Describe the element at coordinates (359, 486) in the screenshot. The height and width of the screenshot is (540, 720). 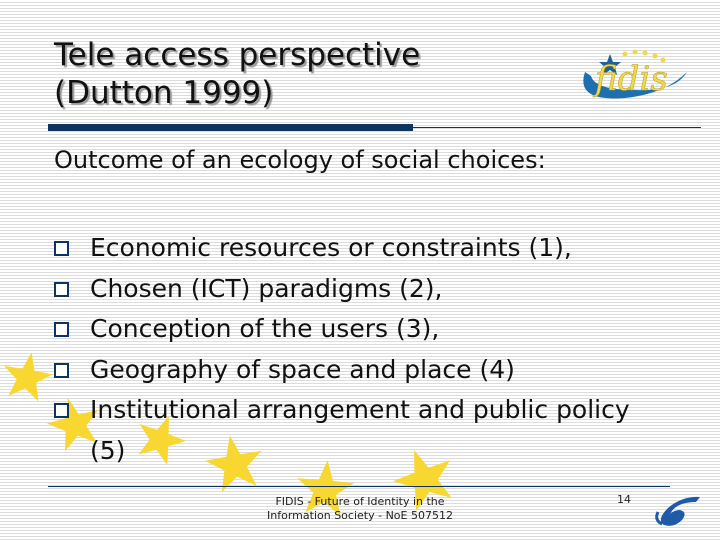
I see `footer-rule` at that location.